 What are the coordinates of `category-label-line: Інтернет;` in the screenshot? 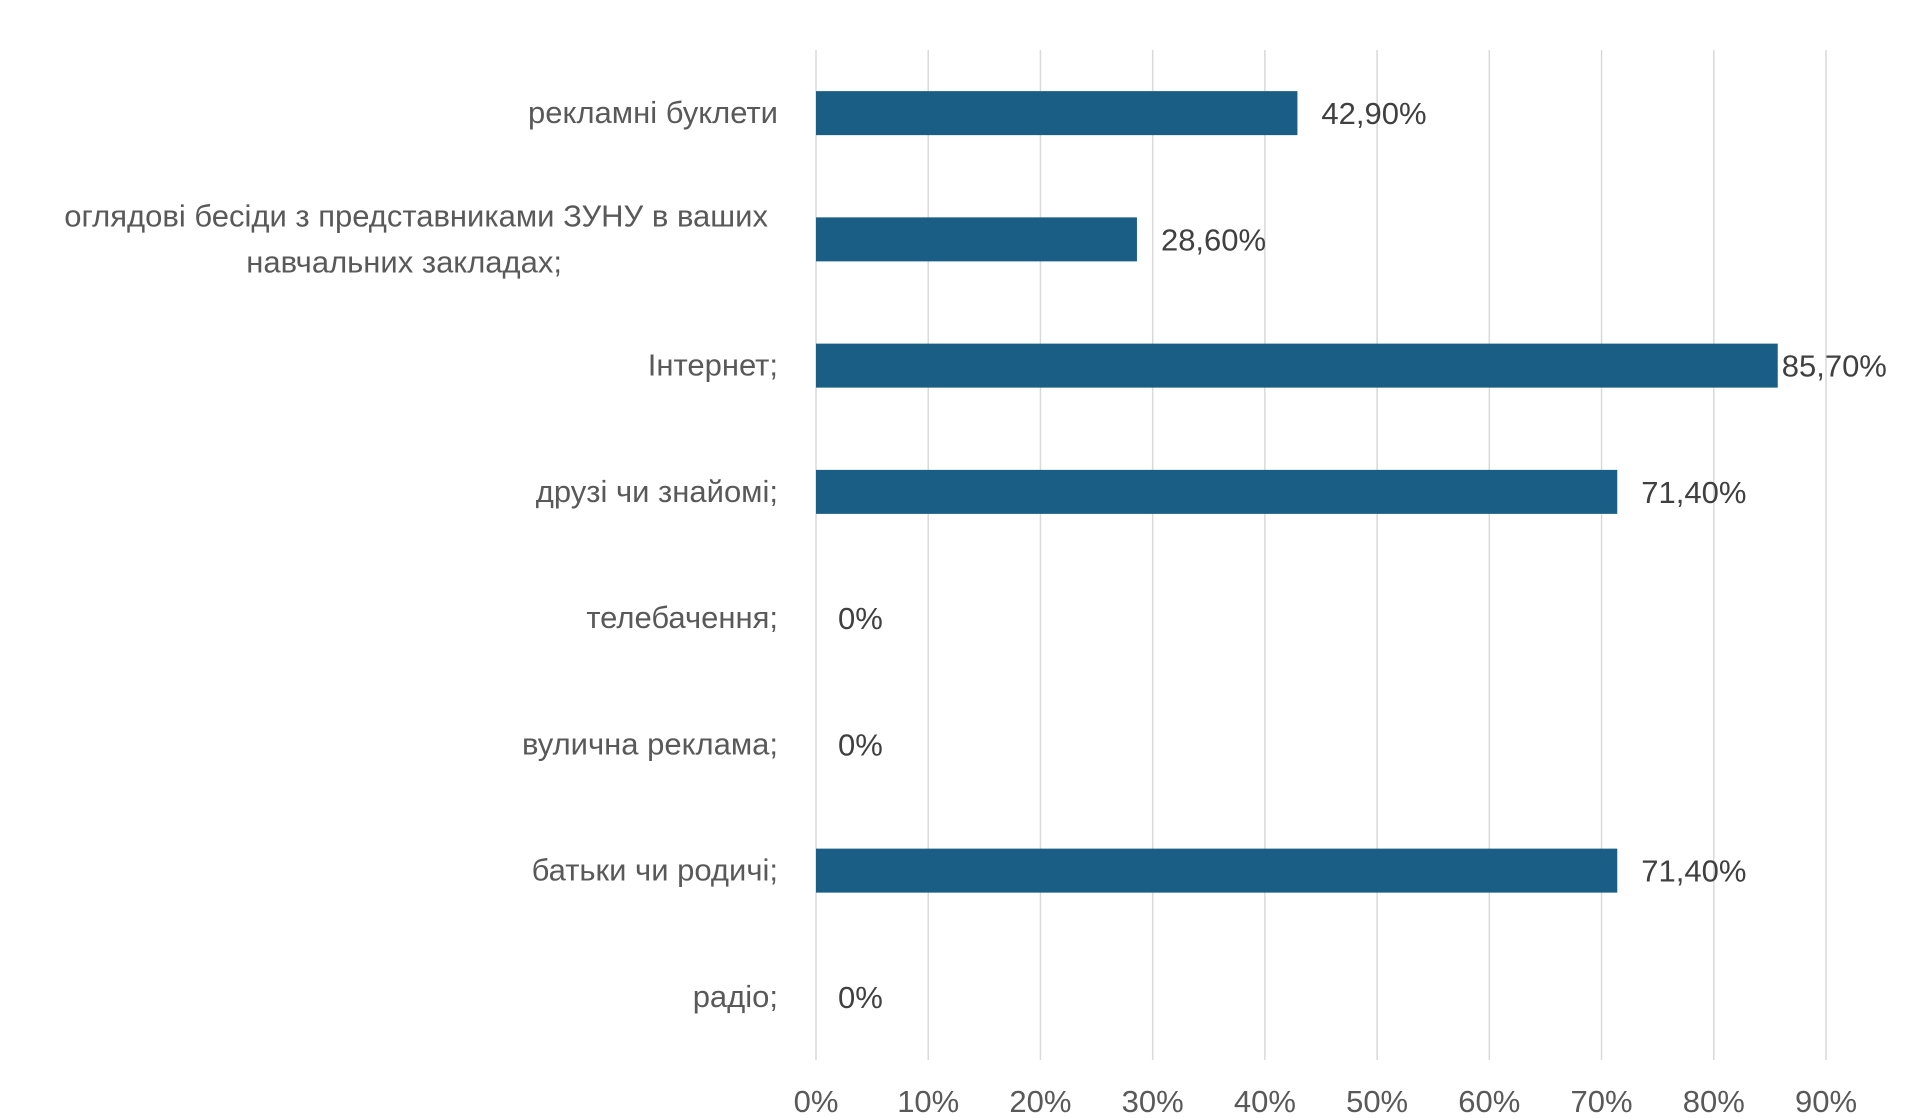 It's located at (713, 365).